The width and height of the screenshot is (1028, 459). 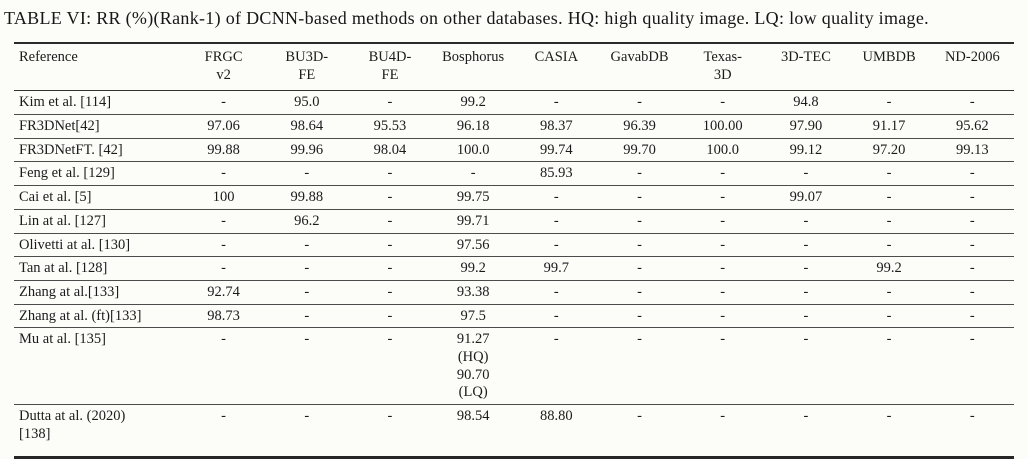 What do you see at coordinates (473, 67) in the screenshot?
I see `column-header: Bosphorus` at bounding box center [473, 67].